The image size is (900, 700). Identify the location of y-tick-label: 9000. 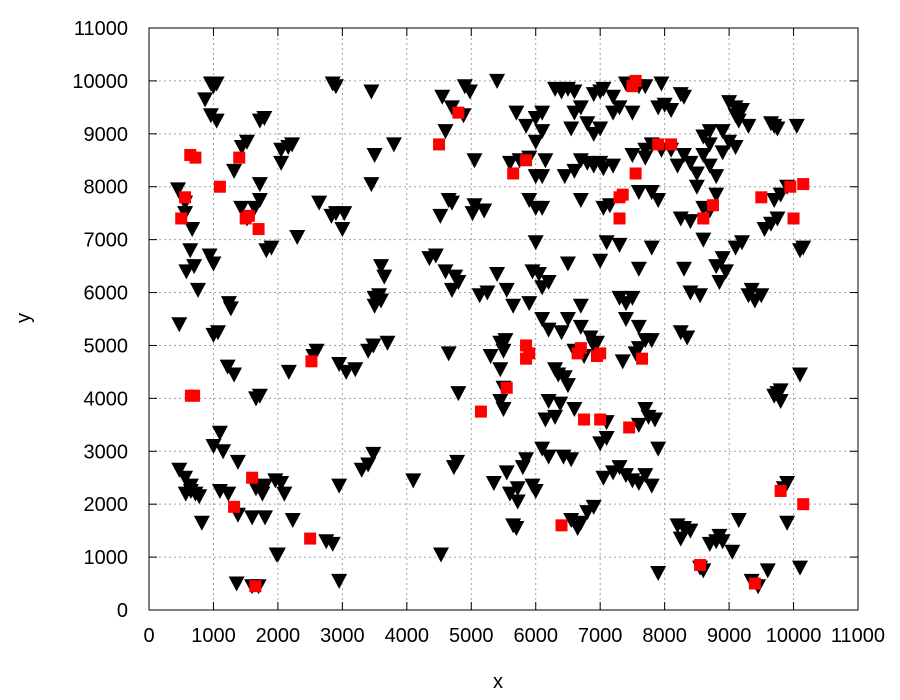
(106, 135).